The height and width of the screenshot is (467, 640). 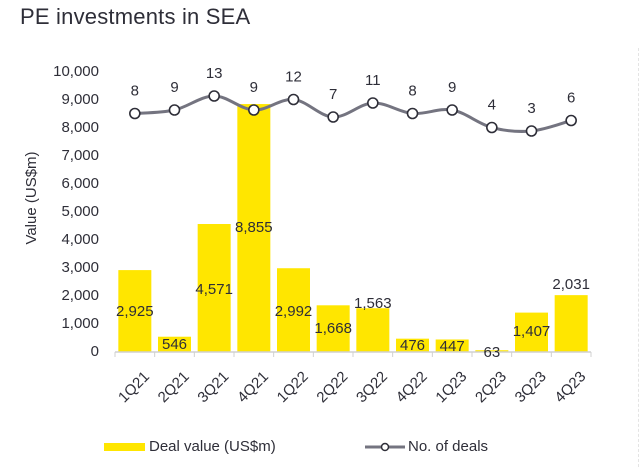 I want to click on bar-4q21, so click(x=254, y=228).